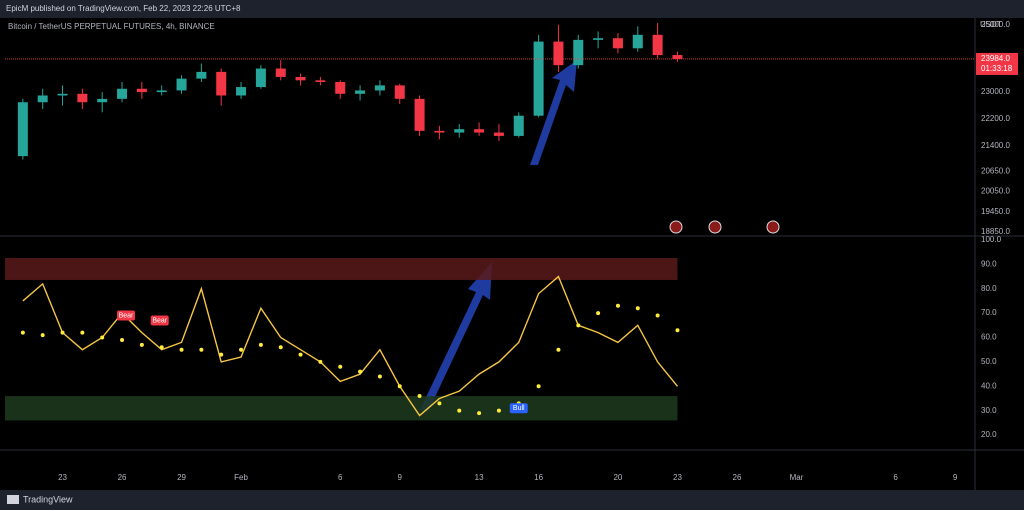  What do you see at coordinates (989, 361) in the screenshot?
I see `y-tick-label: 50.0` at bounding box center [989, 361].